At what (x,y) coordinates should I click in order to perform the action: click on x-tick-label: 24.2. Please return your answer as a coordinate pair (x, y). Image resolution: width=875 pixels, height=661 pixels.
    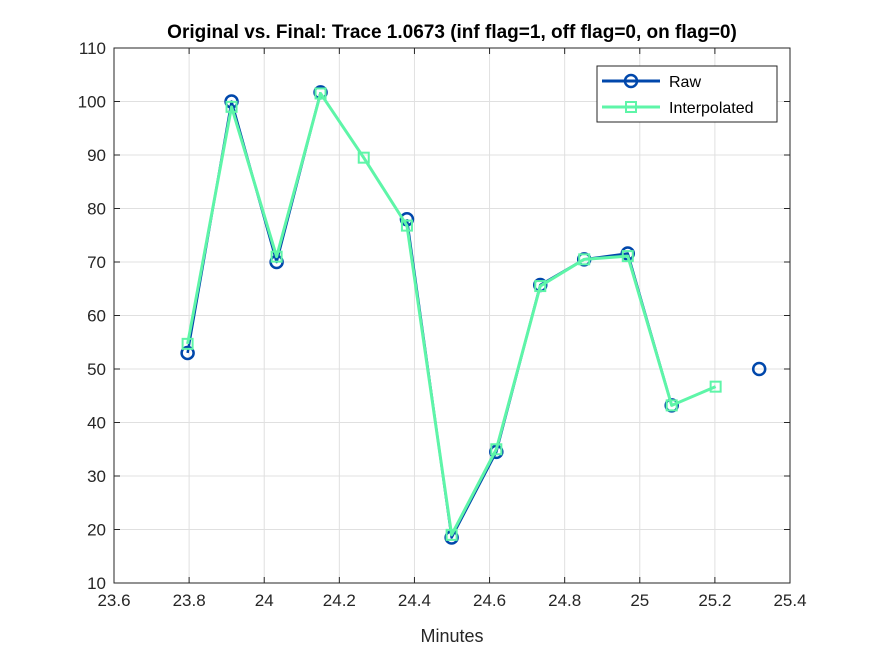
    Looking at the image, I should click on (339, 600).